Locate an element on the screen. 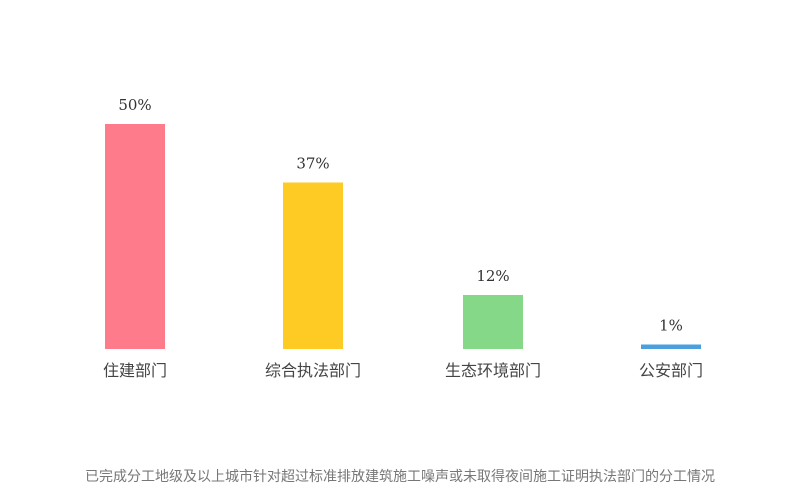 The image size is (800, 503). value-label-1: 37% is located at coordinates (312, 164).